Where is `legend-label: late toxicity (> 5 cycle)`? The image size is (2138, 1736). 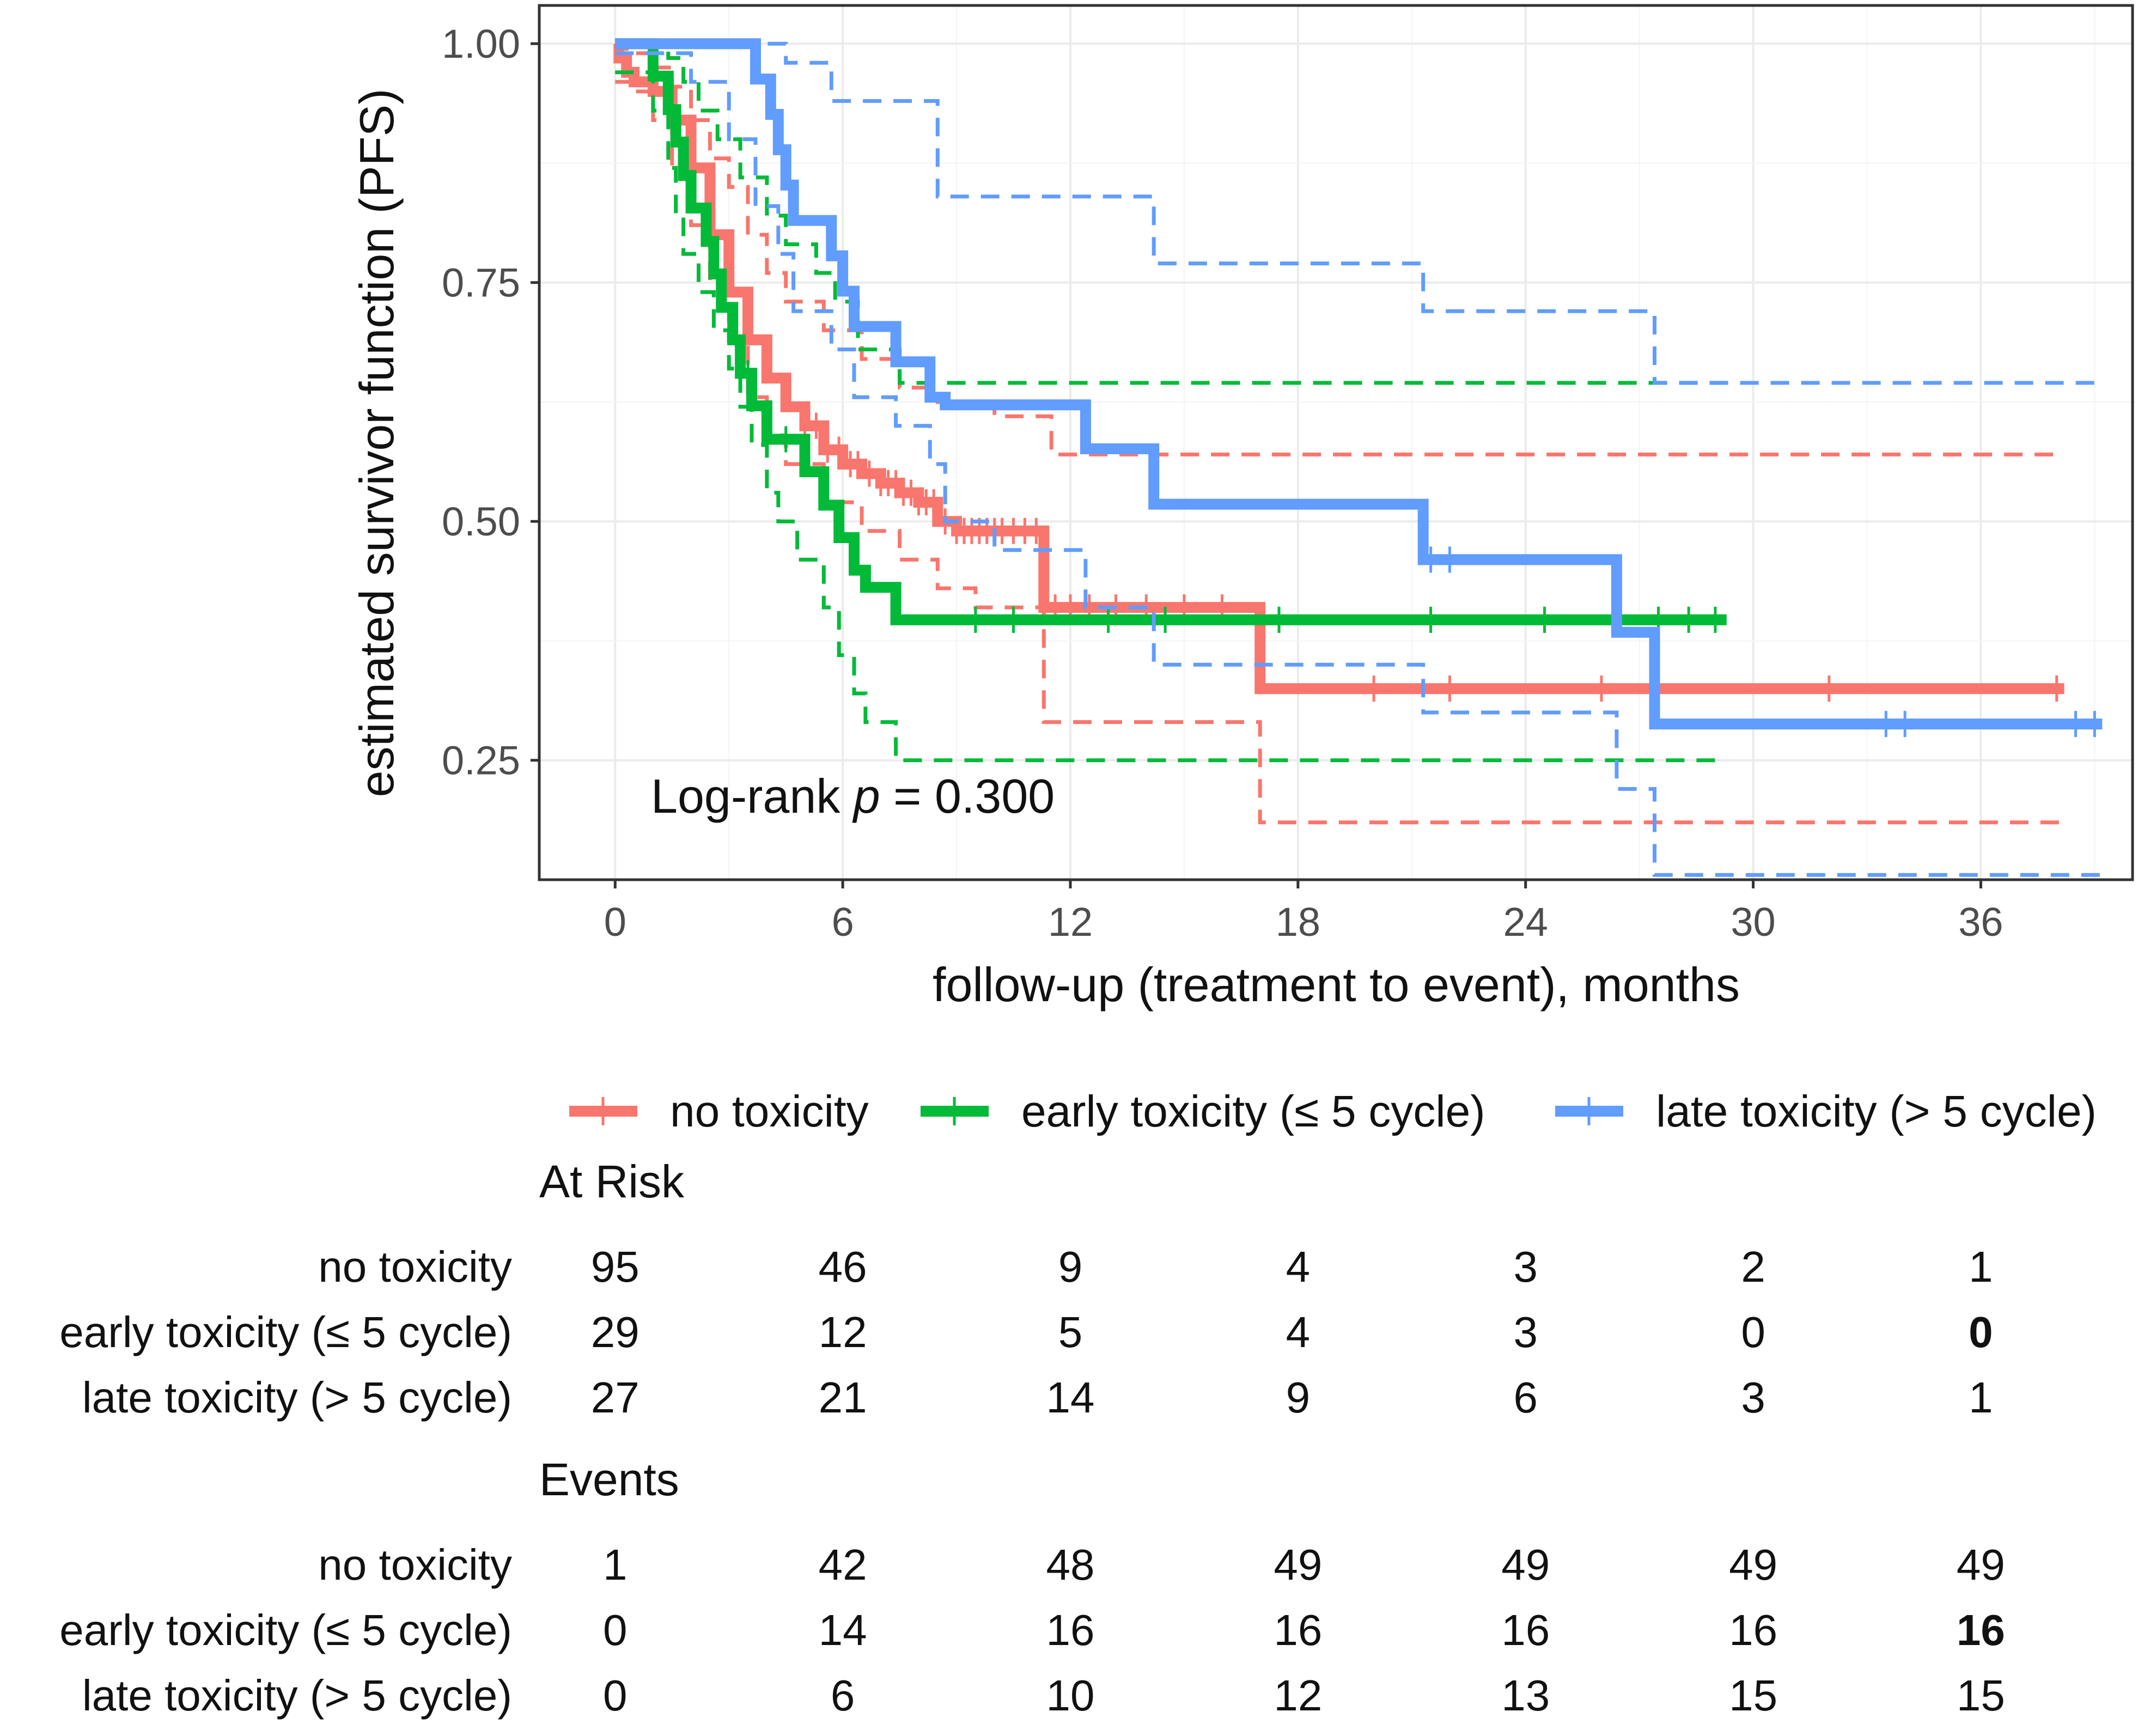
legend-label: late toxicity (> 5 cycle) is located at coordinates (1876, 1111).